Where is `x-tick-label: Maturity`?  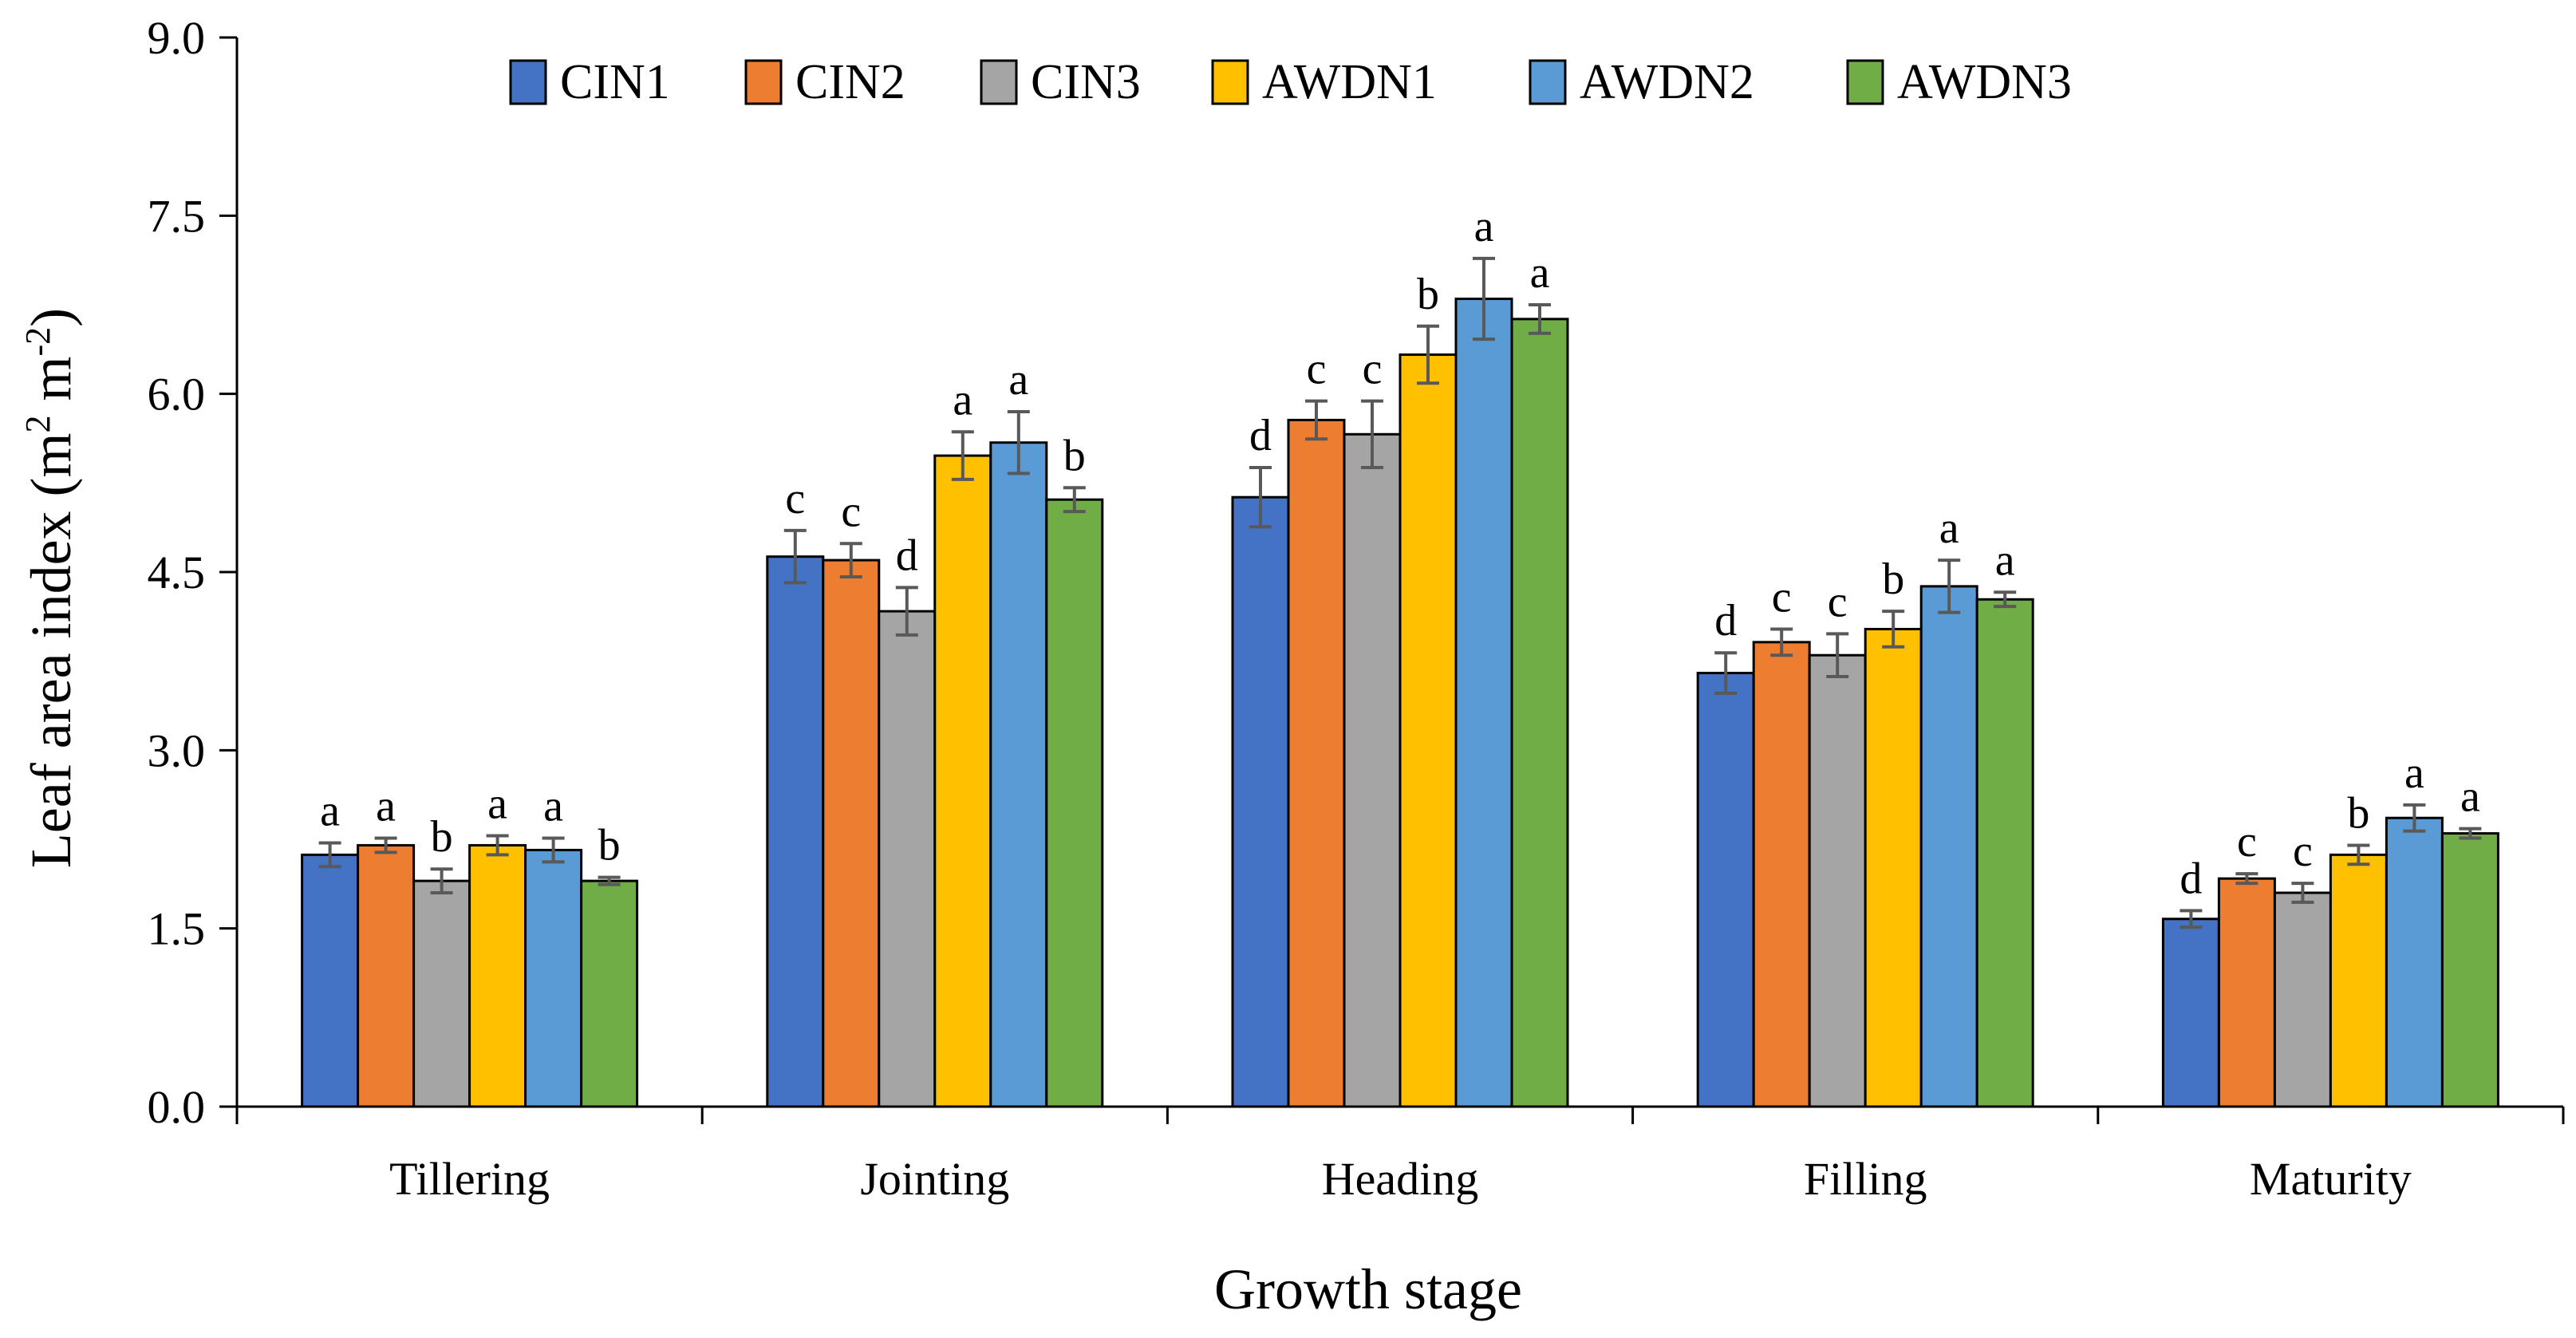
x-tick-label: Maturity is located at coordinates (2331, 1179).